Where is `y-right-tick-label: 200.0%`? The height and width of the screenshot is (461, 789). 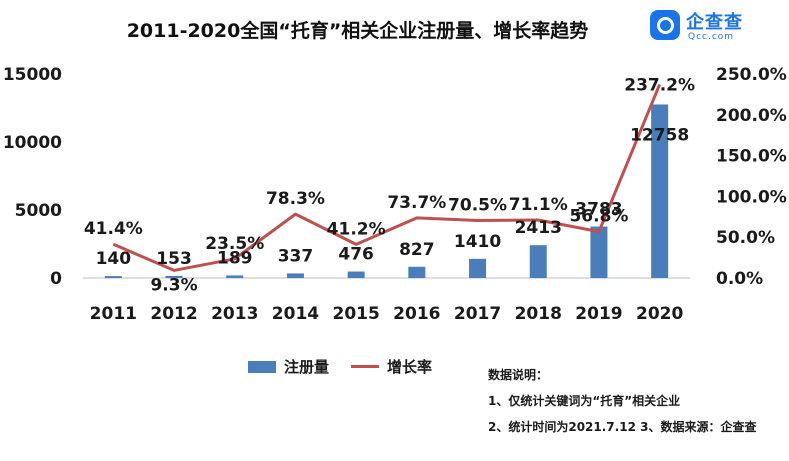
y-right-tick-label: 200.0% is located at coordinates (751, 116).